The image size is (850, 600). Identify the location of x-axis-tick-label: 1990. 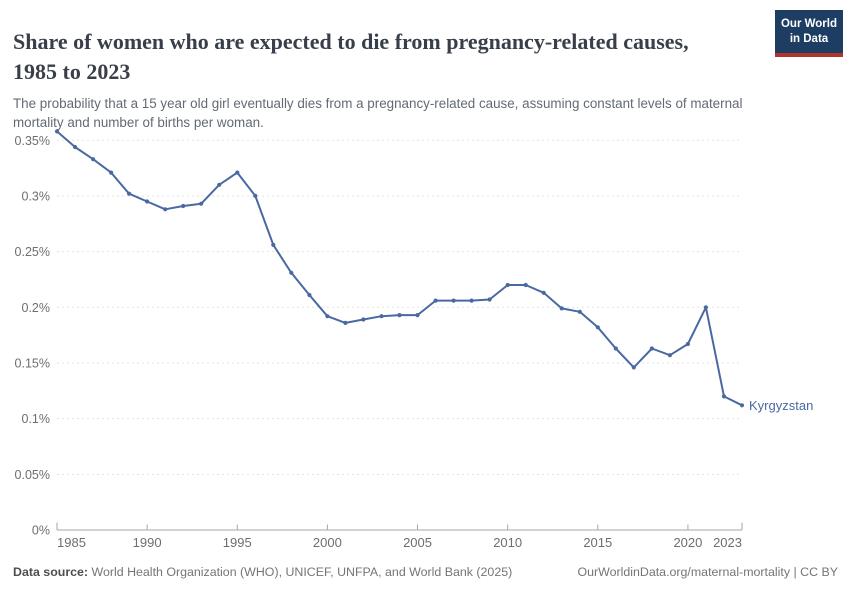
(147, 542).